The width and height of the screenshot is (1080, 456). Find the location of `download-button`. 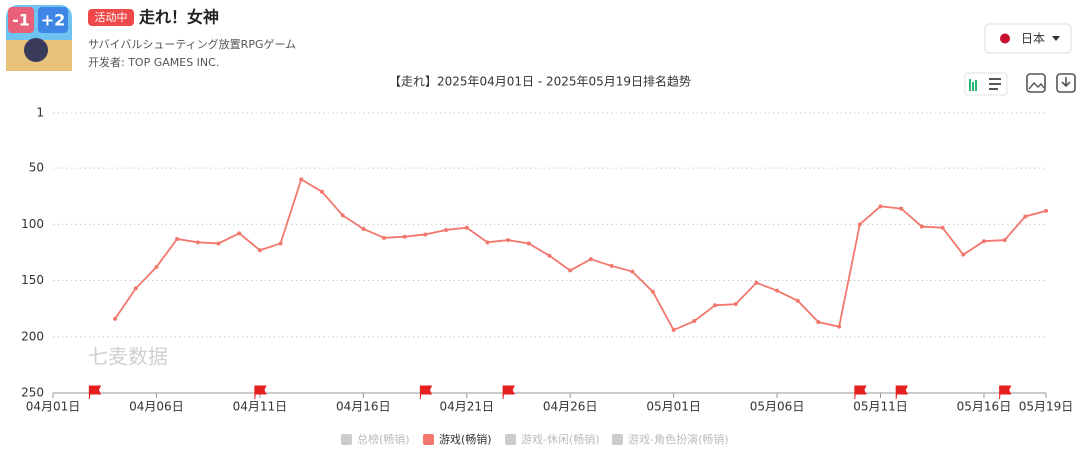

download-button is located at coordinates (1066, 83).